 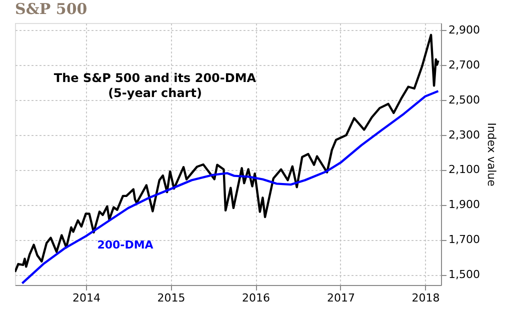 I want to click on y-tick-label: 1,900, so click(x=464, y=205).